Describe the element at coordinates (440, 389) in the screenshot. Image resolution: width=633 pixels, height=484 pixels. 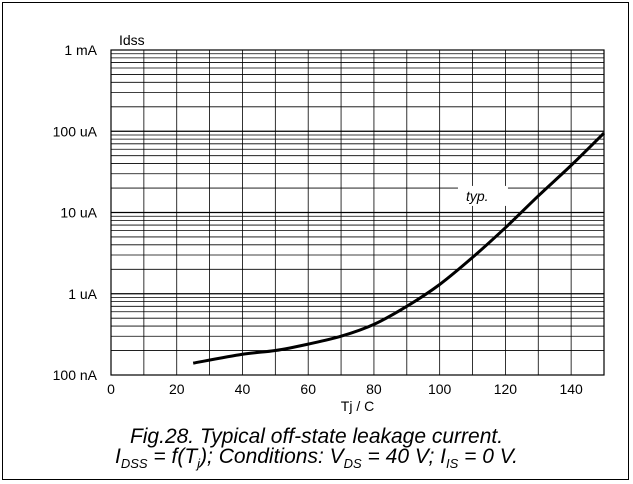
I see `x-tick-label: 100` at that location.